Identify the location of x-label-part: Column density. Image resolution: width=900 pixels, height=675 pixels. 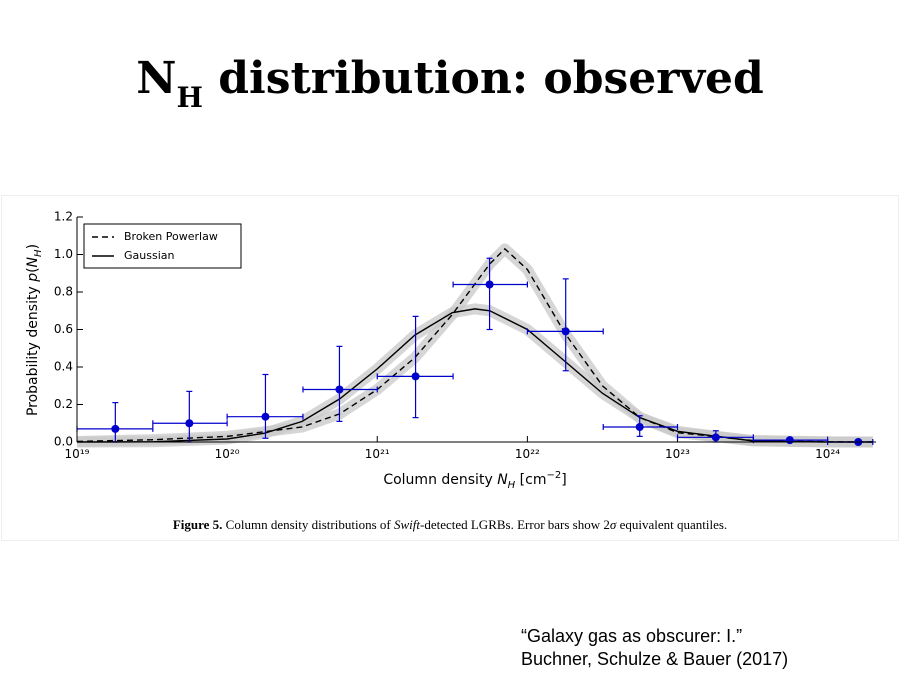
(440, 480).